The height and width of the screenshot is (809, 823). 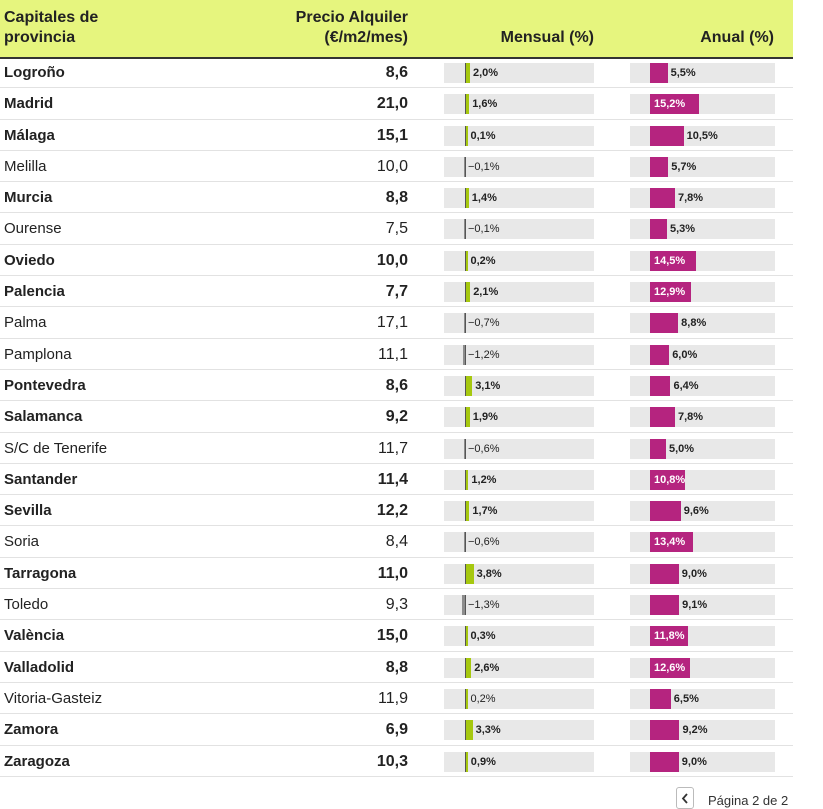 I want to click on city-name: Melilla, so click(x=25, y=166).